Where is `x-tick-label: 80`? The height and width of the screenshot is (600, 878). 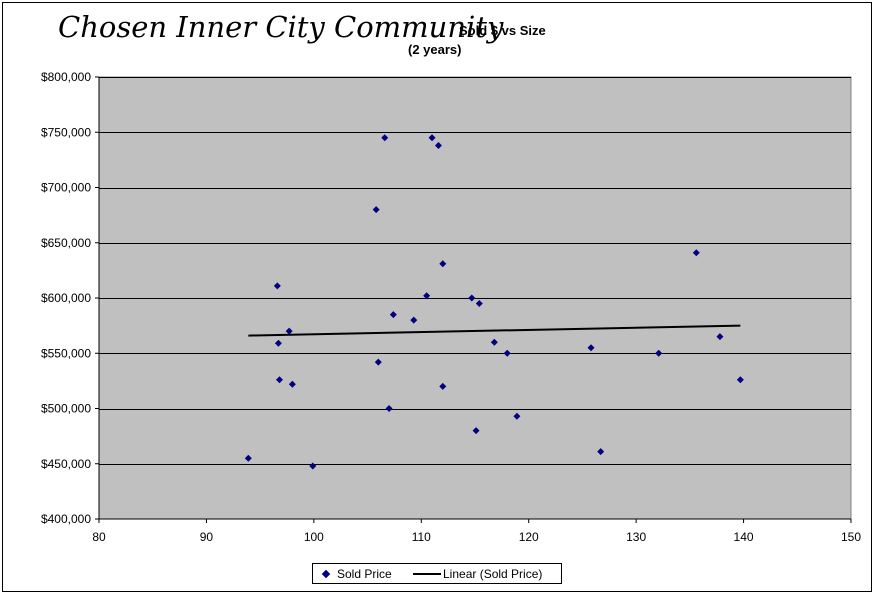 x-tick-label: 80 is located at coordinates (99, 537).